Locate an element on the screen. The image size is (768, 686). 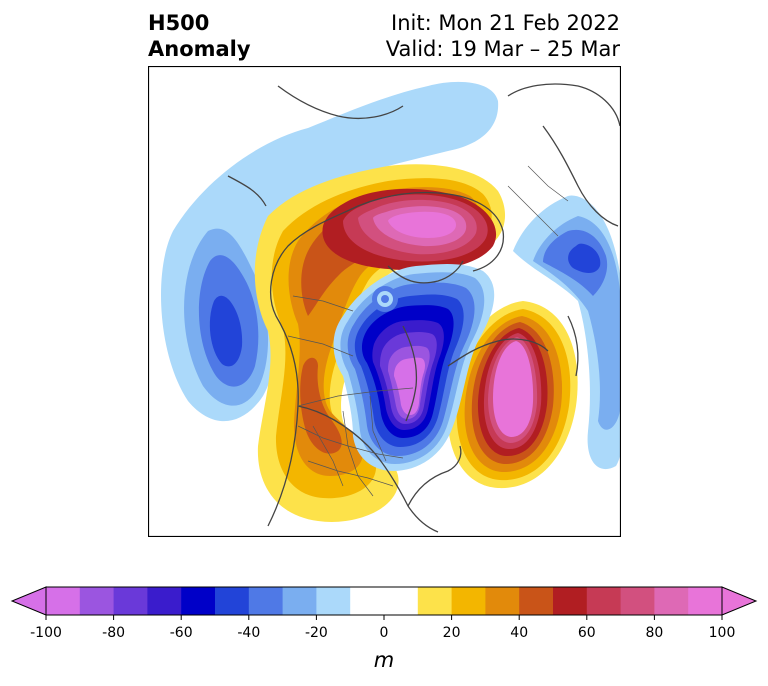
colorbar-tick-label: 60 is located at coordinates (587, 633).